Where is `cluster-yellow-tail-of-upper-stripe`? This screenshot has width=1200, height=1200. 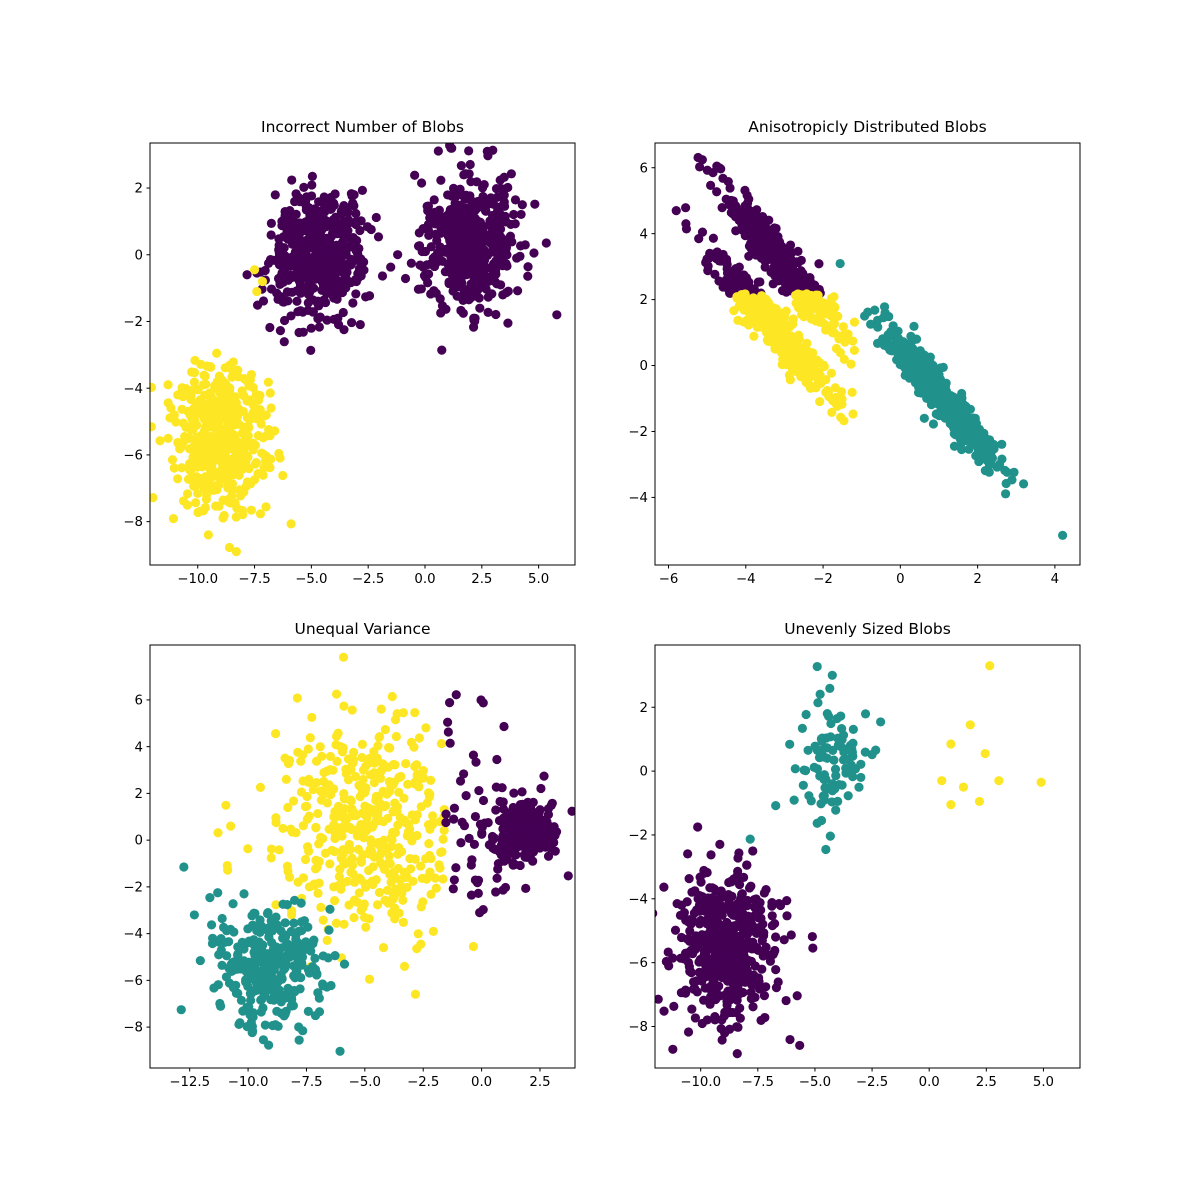 cluster-yellow-tail-of-upper-stripe is located at coordinates (825, 329).